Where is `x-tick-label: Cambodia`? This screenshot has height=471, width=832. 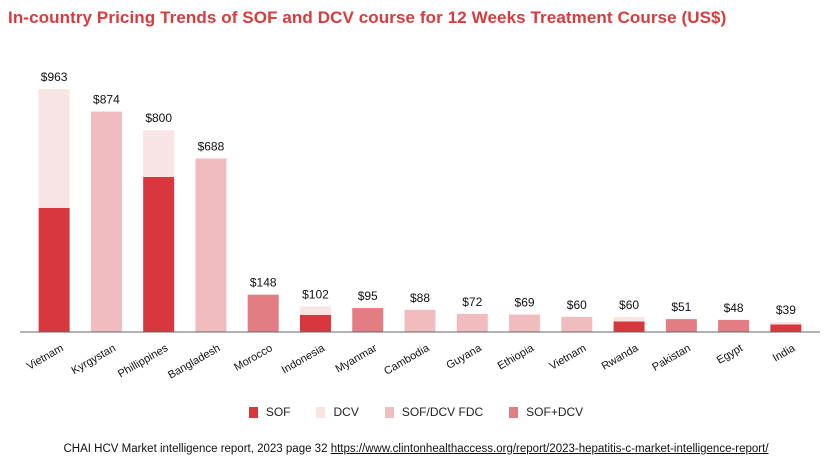 x-tick-label: Cambodia is located at coordinates (407, 360).